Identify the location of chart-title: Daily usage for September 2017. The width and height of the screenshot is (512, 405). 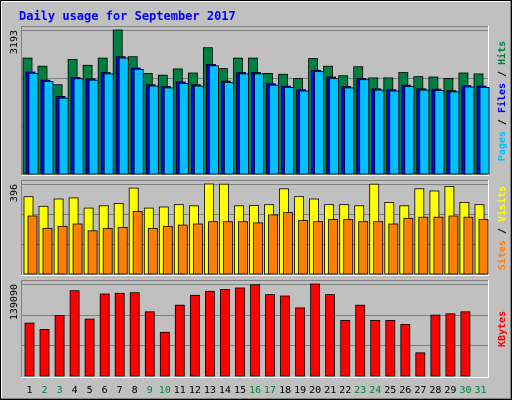
(127, 16).